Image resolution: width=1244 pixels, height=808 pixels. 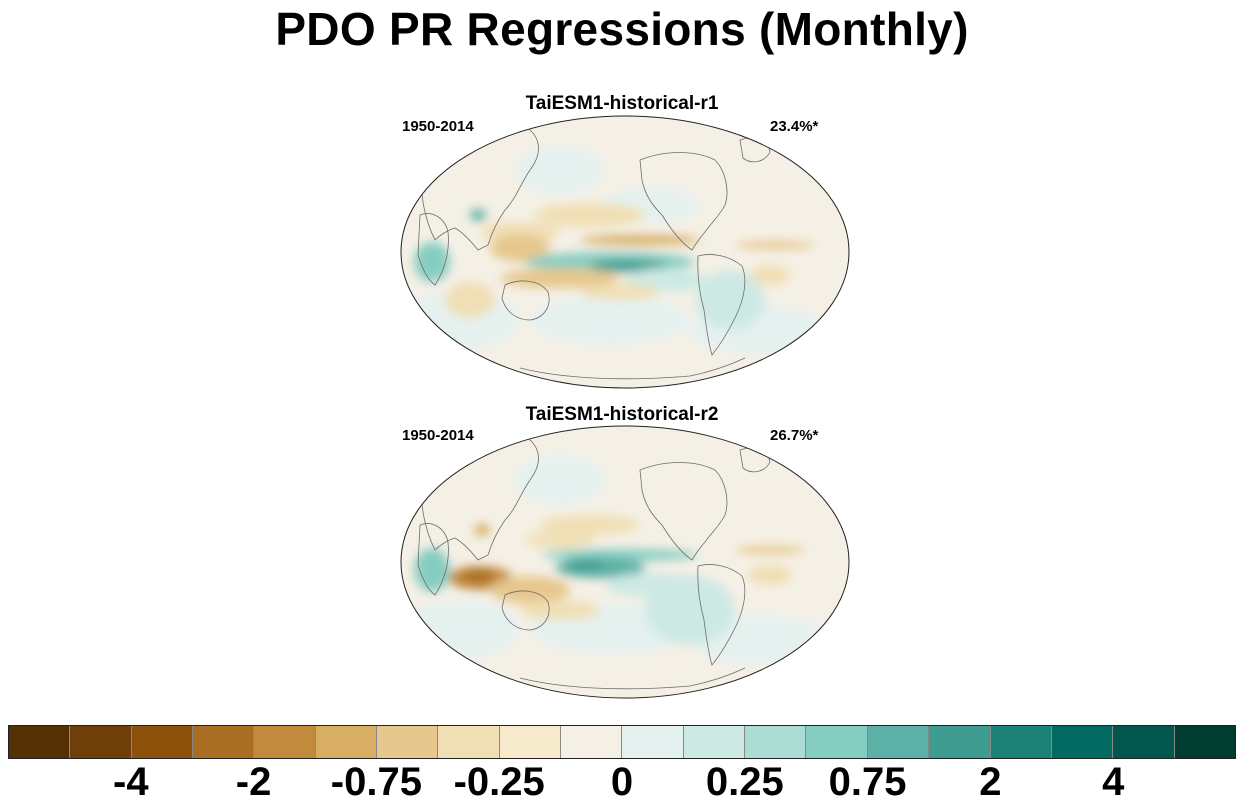 I want to click on colorbar-tick-label: 2, so click(x=990, y=782).